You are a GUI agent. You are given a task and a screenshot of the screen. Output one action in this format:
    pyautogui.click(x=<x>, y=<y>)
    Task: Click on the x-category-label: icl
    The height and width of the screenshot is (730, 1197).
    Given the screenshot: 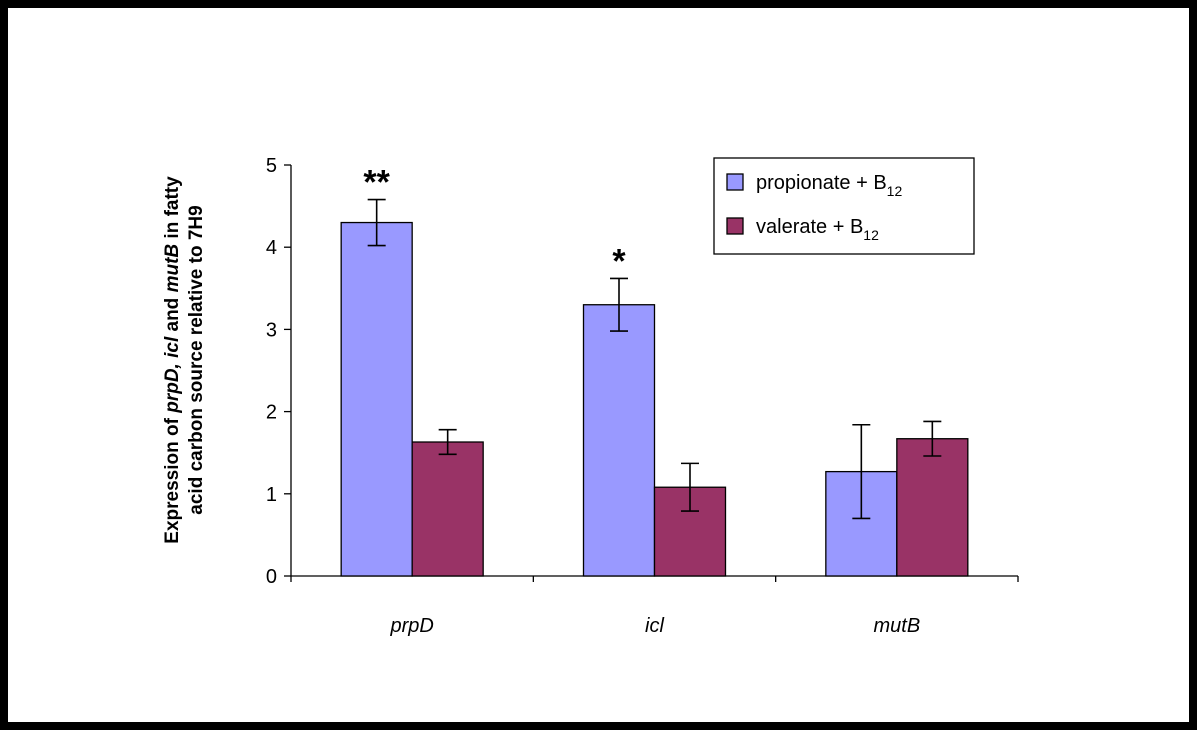 What is the action you would take?
    pyautogui.click(x=654, y=626)
    